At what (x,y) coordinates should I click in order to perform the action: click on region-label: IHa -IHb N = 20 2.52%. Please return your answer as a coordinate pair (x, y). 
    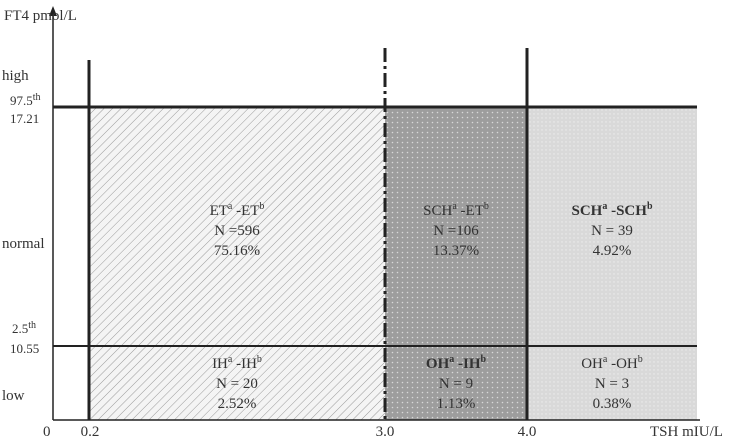
    Looking at the image, I should click on (237, 383).